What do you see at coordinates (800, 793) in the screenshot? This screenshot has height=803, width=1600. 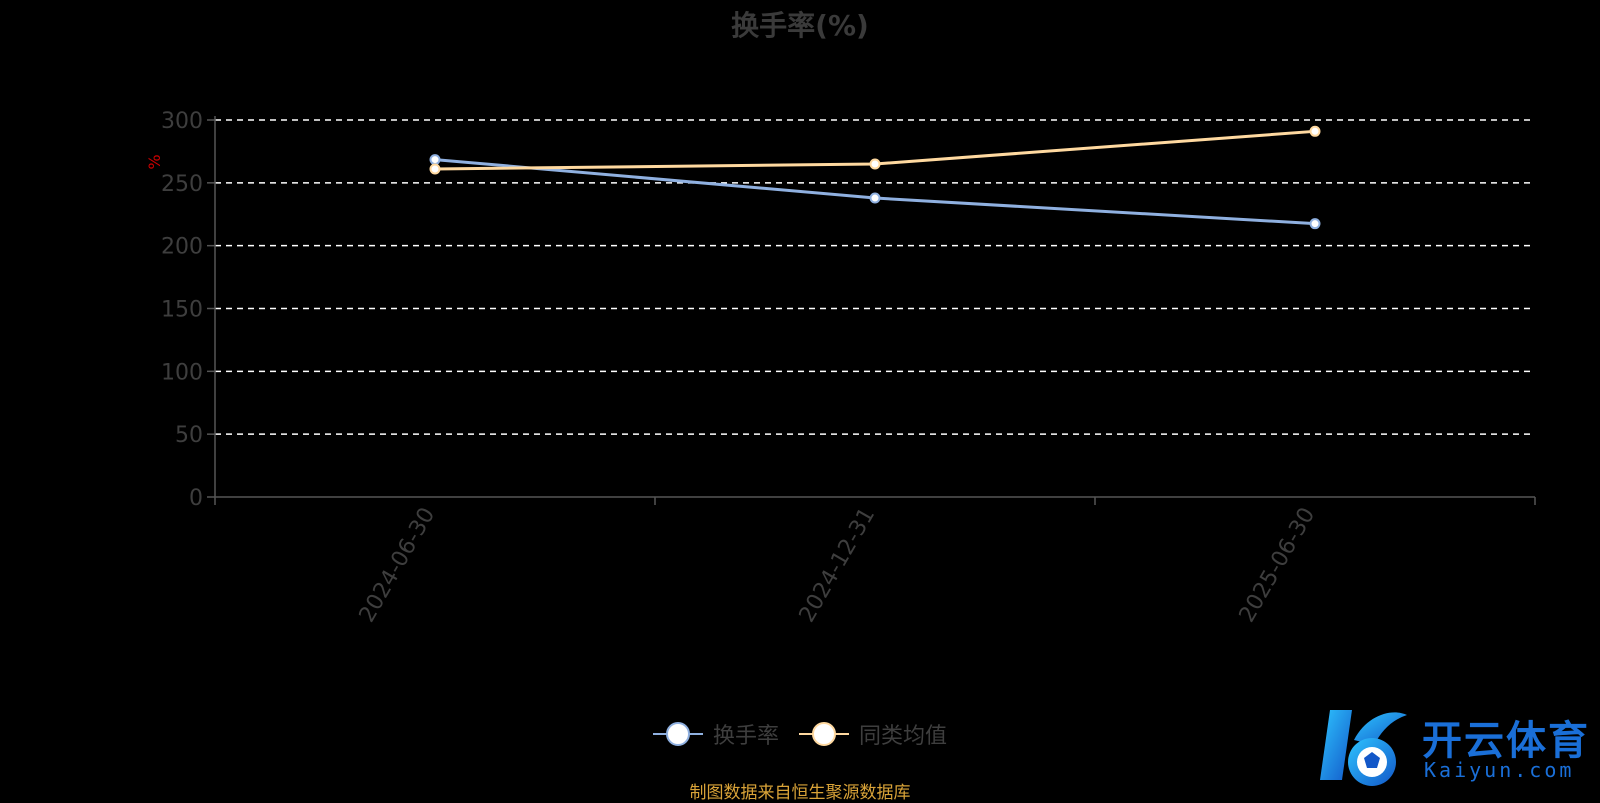 I see `data-source-note: 制图数据来自恒生聚源数据库` at bounding box center [800, 793].